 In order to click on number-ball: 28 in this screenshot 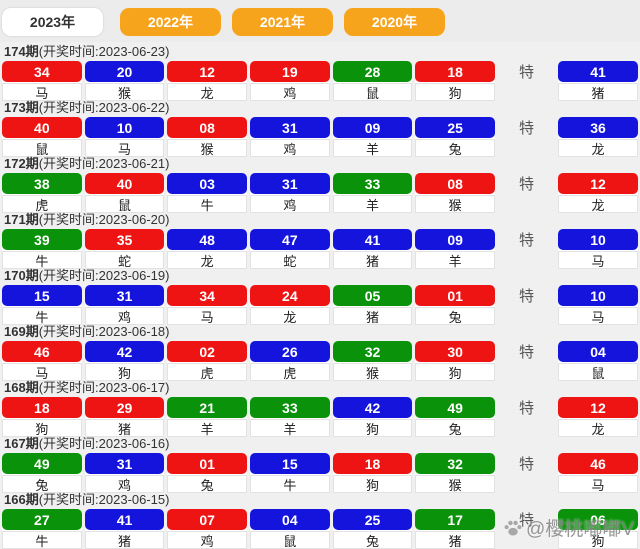, I will do `click(372, 71)`.